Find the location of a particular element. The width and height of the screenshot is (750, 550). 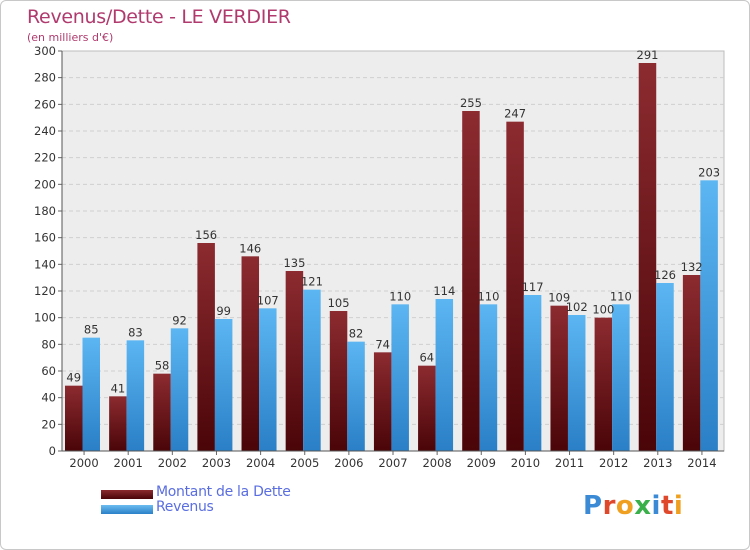

y-tick-label: 40 is located at coordinates (48, 398).